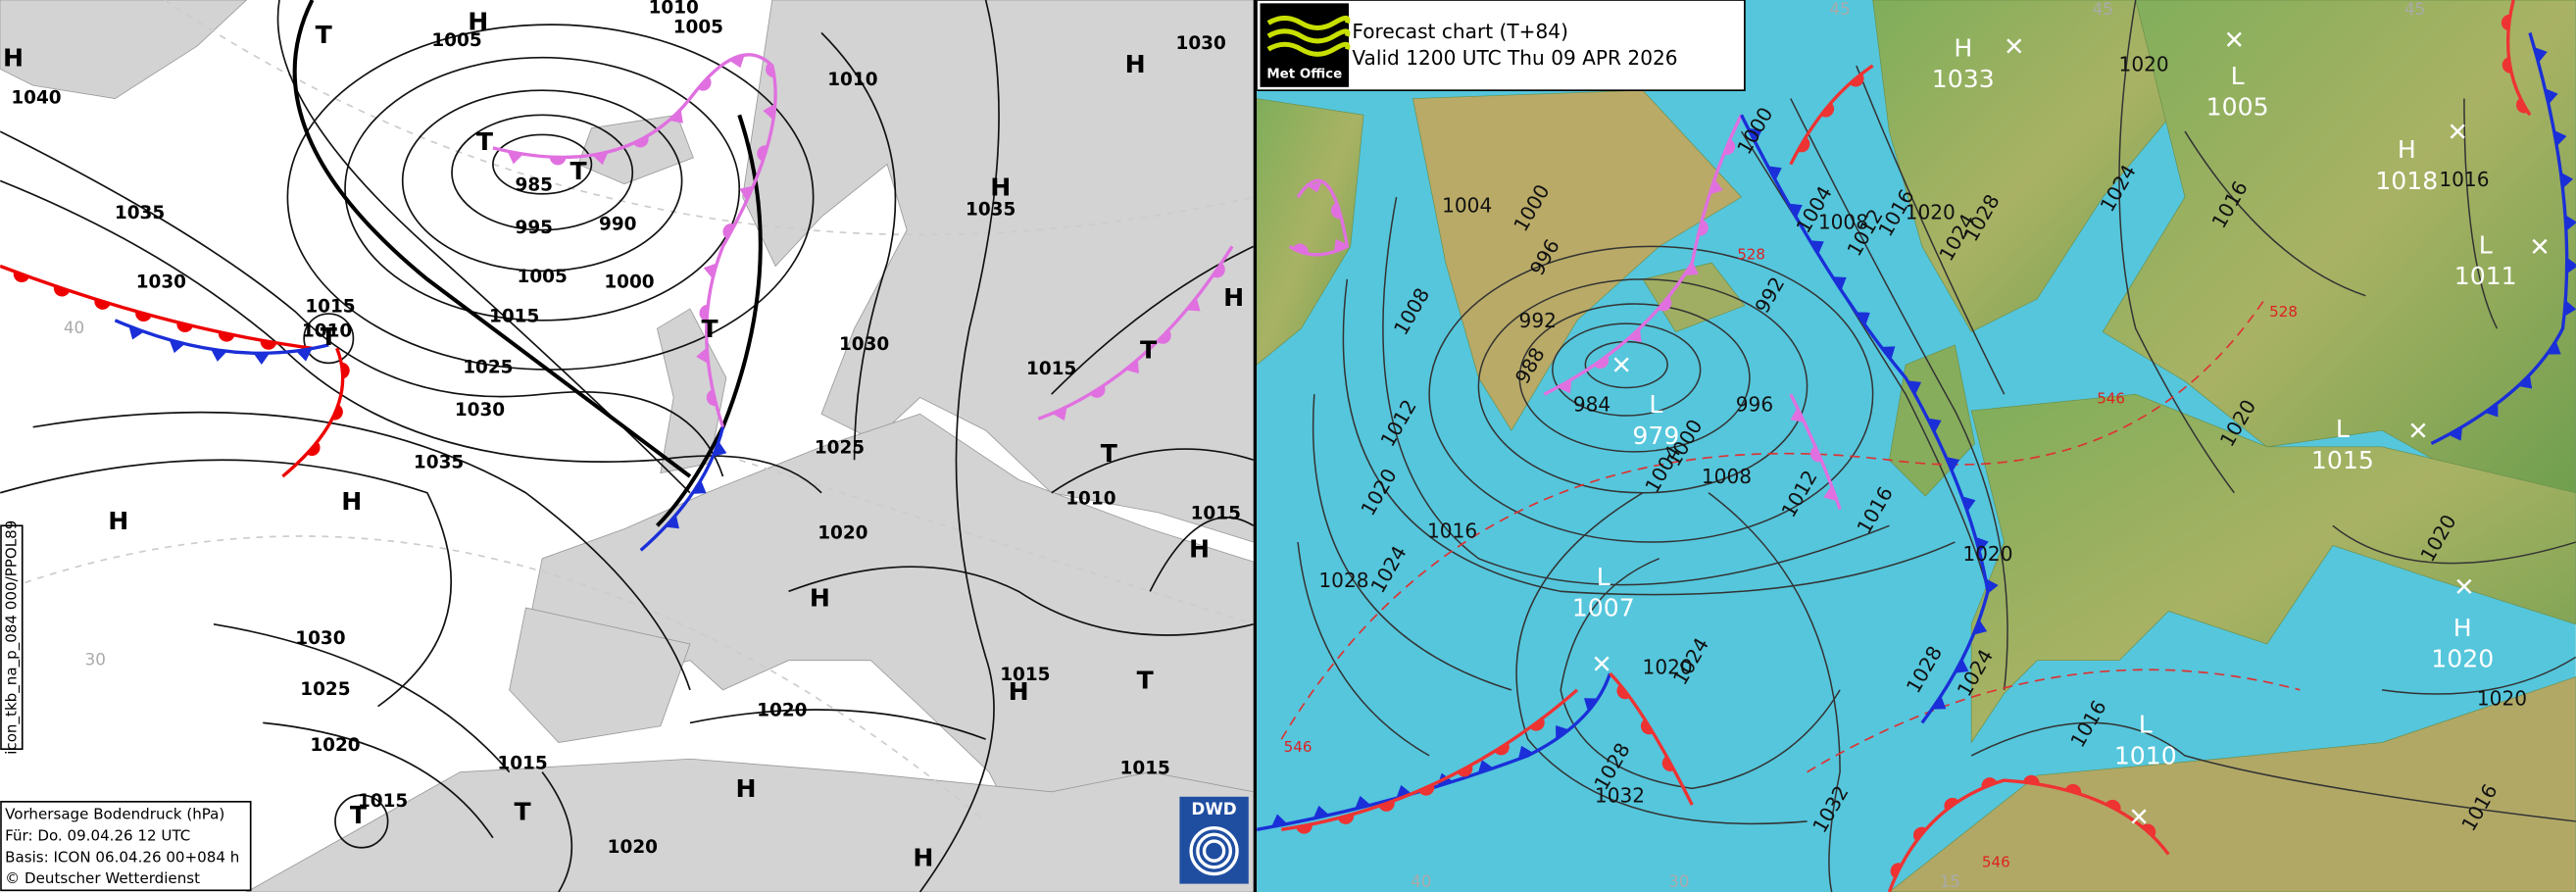  Describe the element at coordinates (1603, 608) in the screenshot. I see `center-pressure: 1007` at that location.